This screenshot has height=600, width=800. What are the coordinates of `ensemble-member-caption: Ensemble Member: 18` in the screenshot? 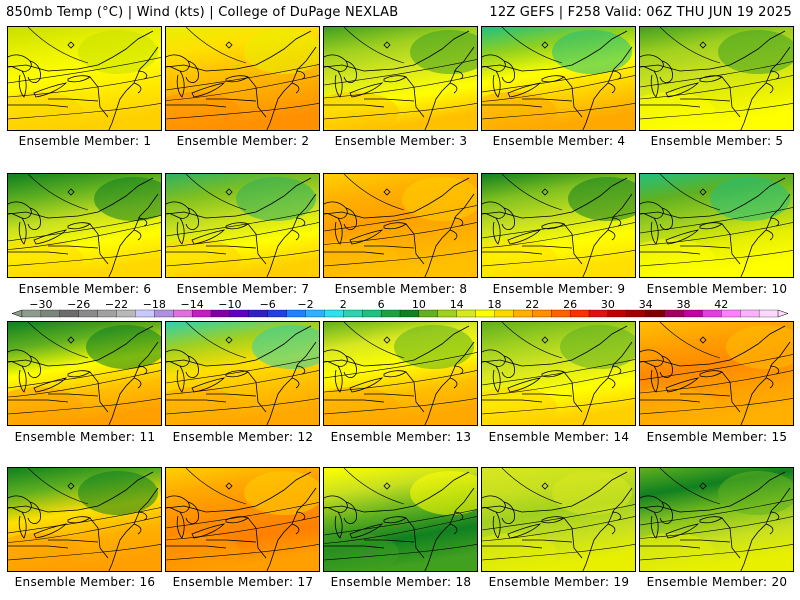 It's located at (401, 582).